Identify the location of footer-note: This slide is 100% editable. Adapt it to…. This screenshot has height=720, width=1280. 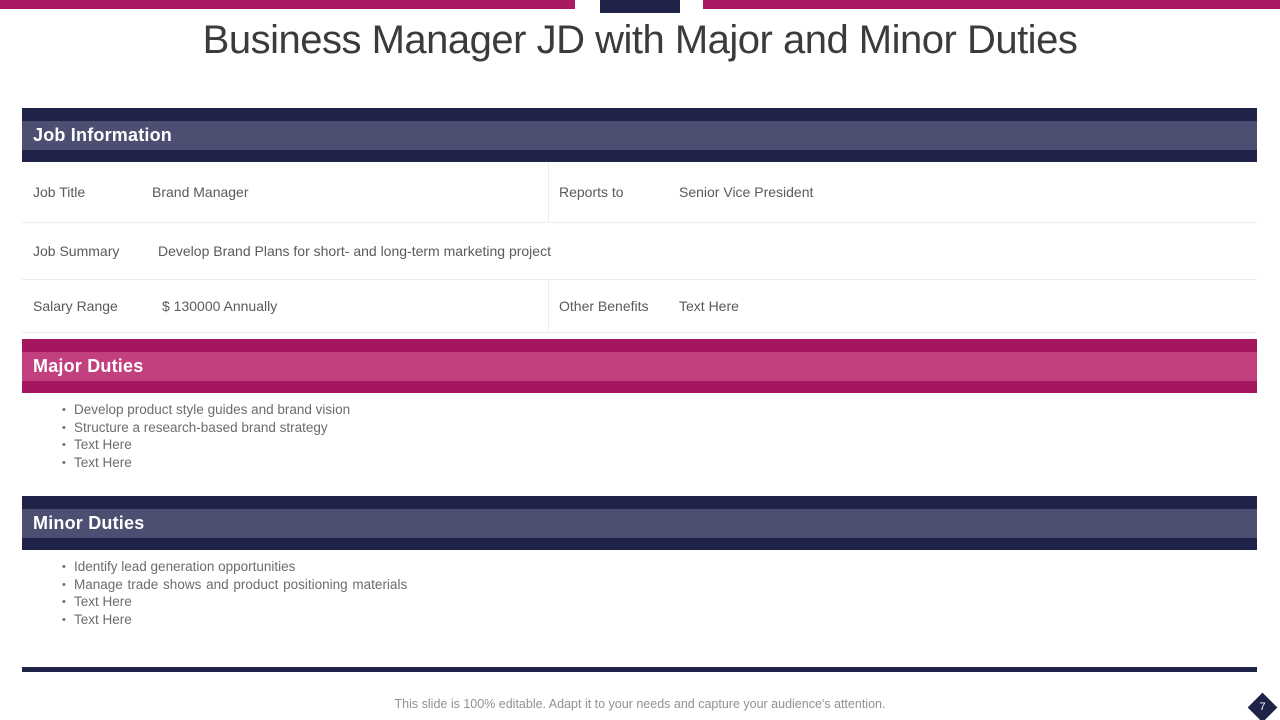
(640, 704).